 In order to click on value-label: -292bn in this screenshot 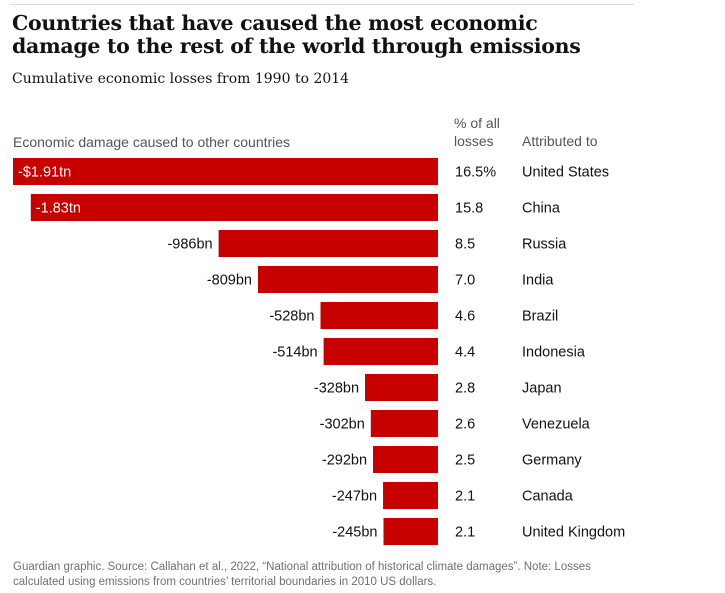, I will do `click(344, 461)`.